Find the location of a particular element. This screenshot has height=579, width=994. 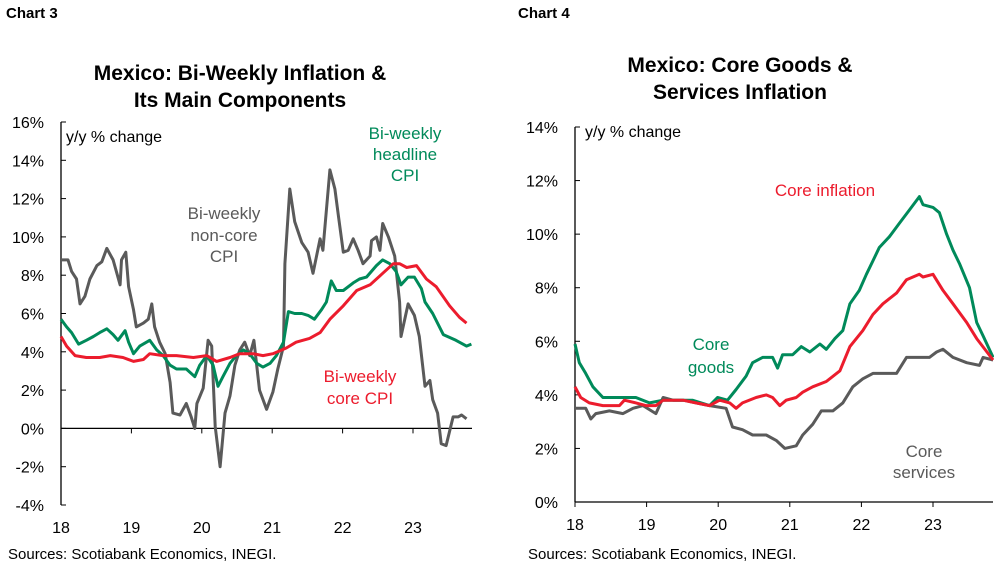

chart-4-source: Sources: Scotiabank Economics, INEGI. is located at coordinates (662, 554).